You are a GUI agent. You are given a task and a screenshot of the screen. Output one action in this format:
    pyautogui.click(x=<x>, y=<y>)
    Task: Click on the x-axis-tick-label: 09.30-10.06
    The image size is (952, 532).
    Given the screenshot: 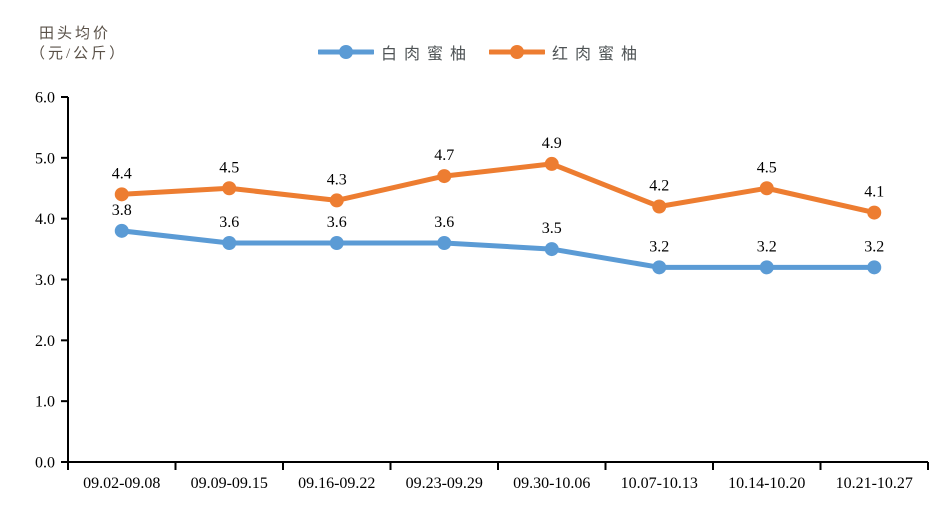 What is the action you would take?
    pyautogui.click(x=551, y=483)
    